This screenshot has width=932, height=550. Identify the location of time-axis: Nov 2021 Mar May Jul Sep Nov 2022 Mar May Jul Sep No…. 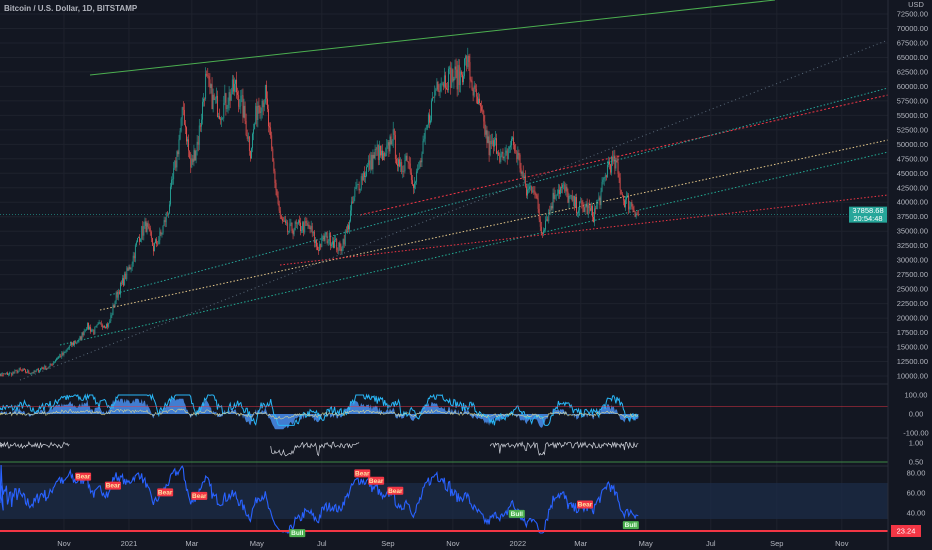
(452, 543).